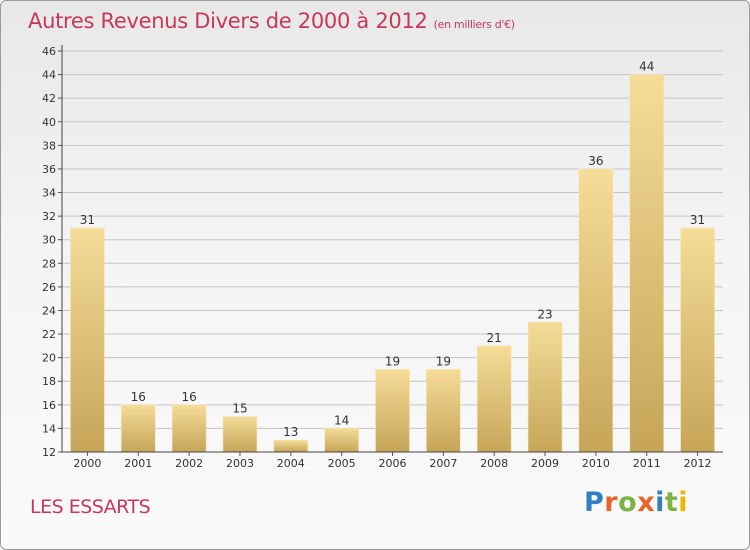 This screenshot has height=550, width=750. I want to click on y-tick-label: 36, so click(49, 169).